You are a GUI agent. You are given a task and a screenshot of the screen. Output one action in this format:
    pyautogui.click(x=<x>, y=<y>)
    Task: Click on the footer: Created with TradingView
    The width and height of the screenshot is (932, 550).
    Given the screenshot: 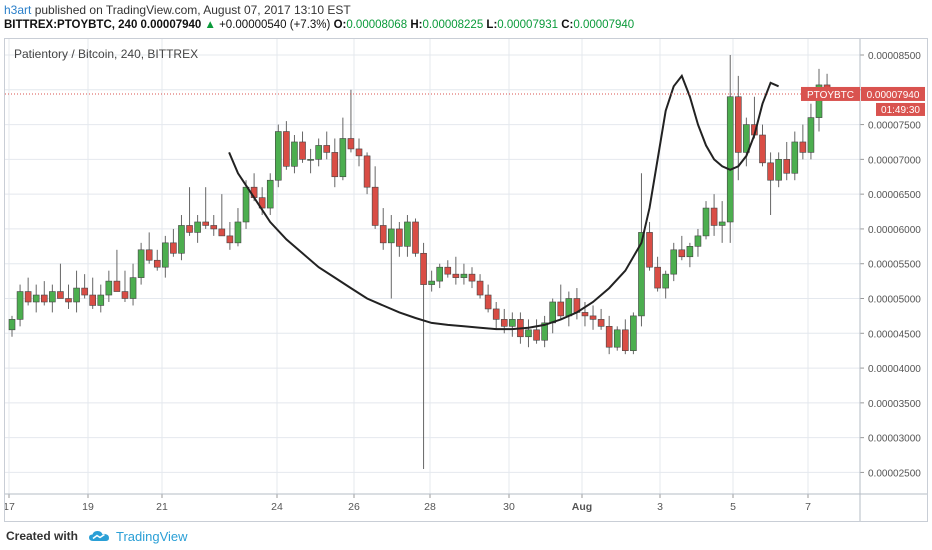 What is the action you would take?
    pyautogui.click(x=97, y=536)
    